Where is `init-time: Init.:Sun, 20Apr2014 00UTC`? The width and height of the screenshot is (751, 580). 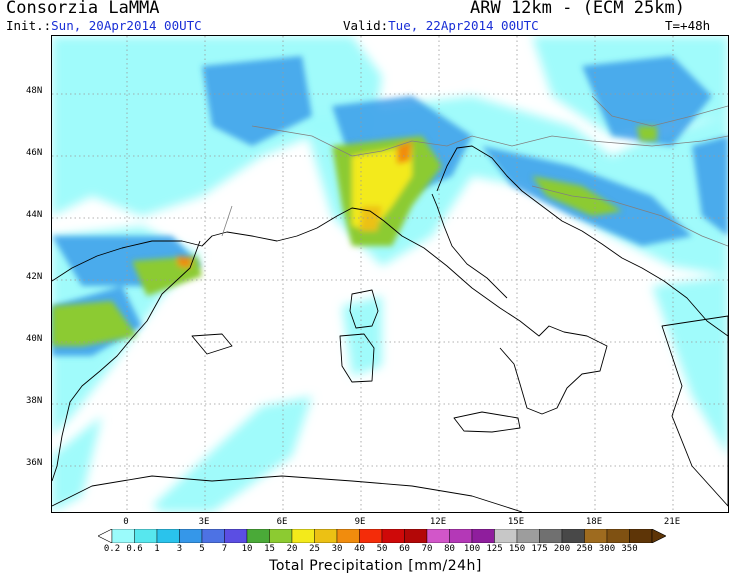 init-time: Init.:Sun, 20Apr2014 00UTC is located at coordinates (104, 25).